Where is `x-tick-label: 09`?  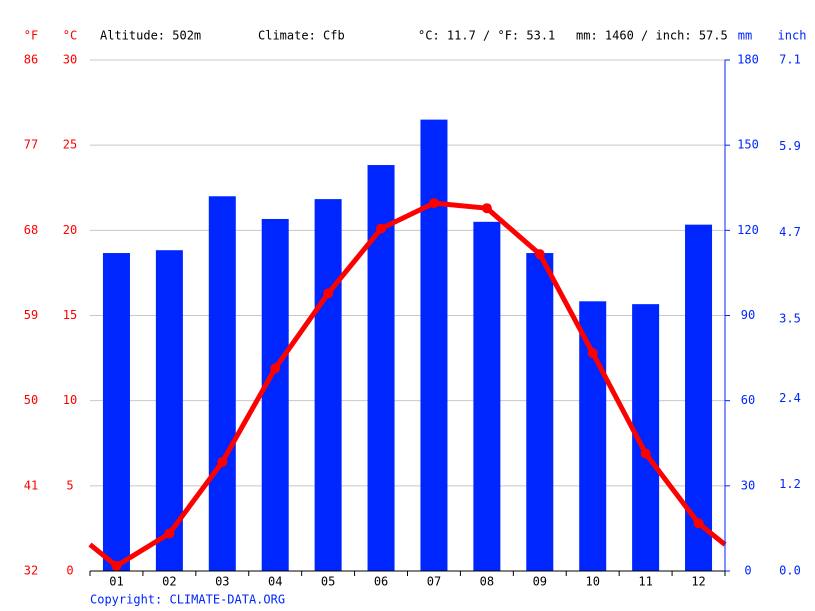
x-tick-label: 09 is located at coordinates (540, 582).